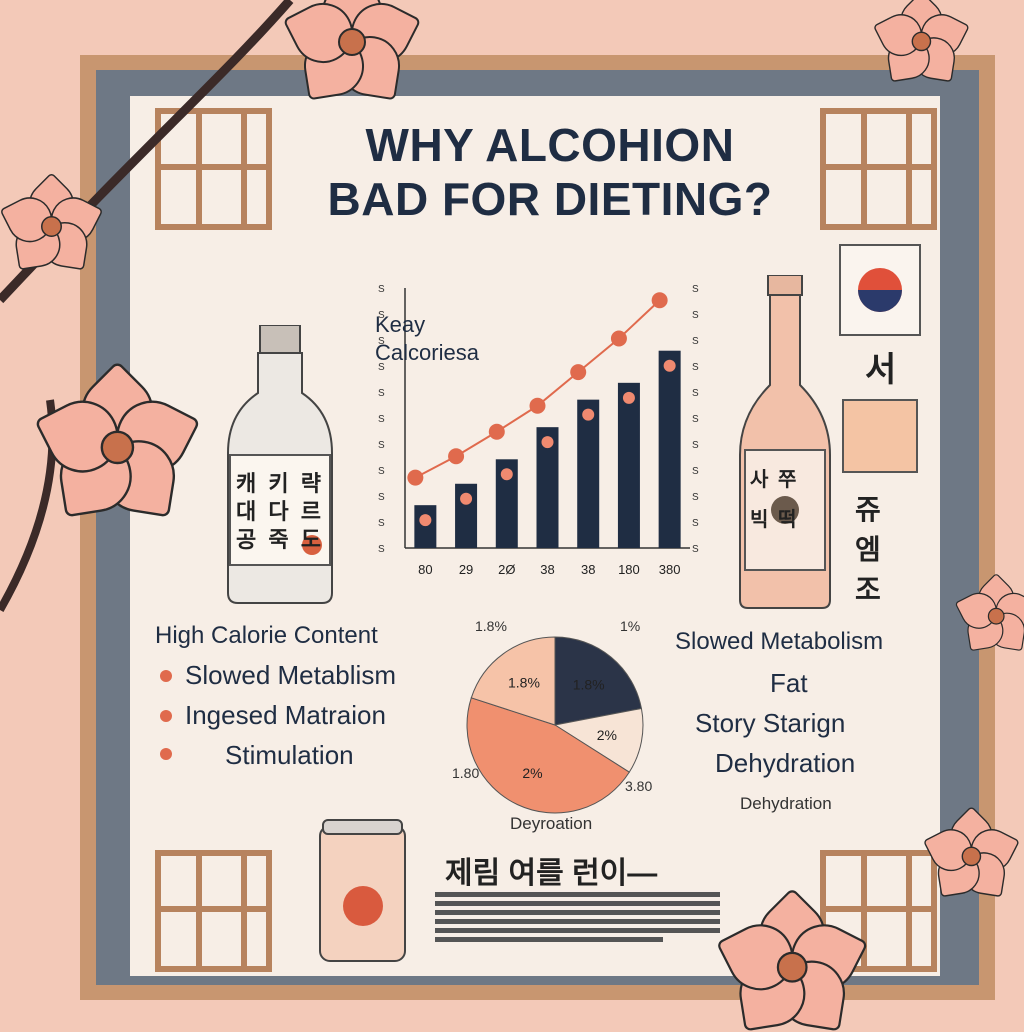 The width and height of the screenshot is (1024, 1032). Describe the element at coordinates (466, 773) in the screenshot. I see `pie-annotation-bottom-left: 1.80` at that location.